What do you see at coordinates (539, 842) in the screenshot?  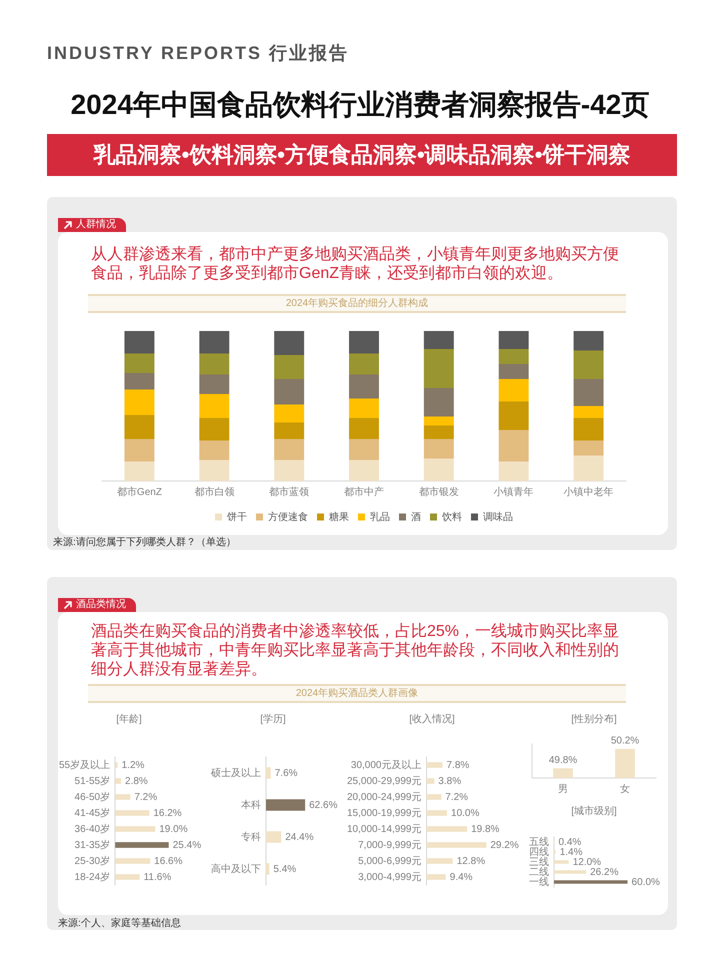 I see `y-tick-label: 五线` at bounding box center [539, 842].